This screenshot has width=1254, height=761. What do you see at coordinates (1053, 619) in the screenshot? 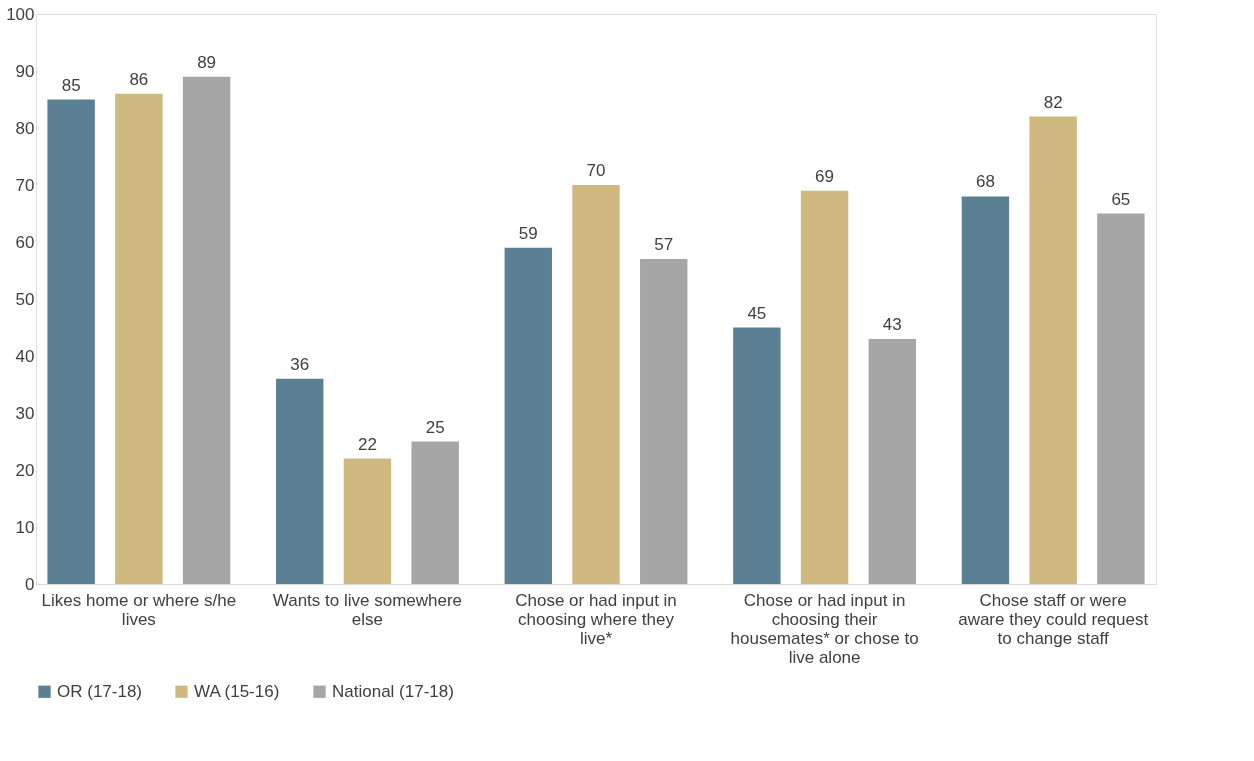
I see `x-tick-label: Chose staff or were aware they could request to change staff` at bounding box center [1053, 619].